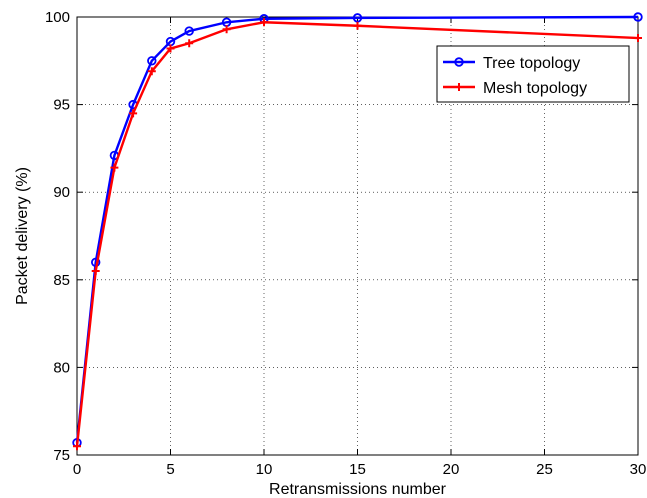  Describe the element at coordinates (451, 469) in the screenshot. I see `x-tick-label: 20` at that location.